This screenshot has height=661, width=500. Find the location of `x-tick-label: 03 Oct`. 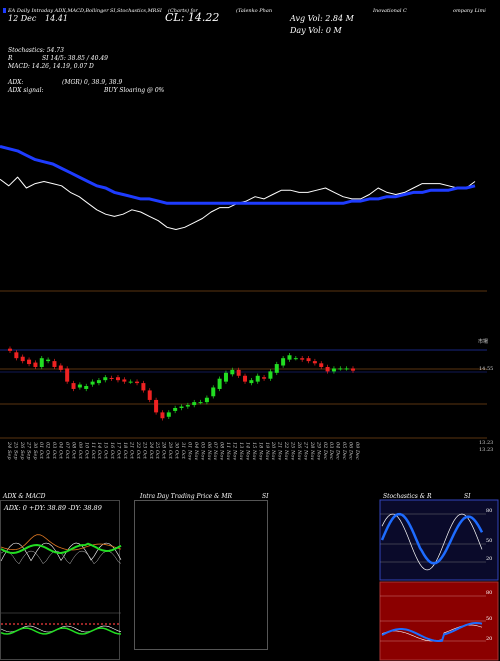

x-tick-label: 03 Oct is located at coordinates (54, 451).